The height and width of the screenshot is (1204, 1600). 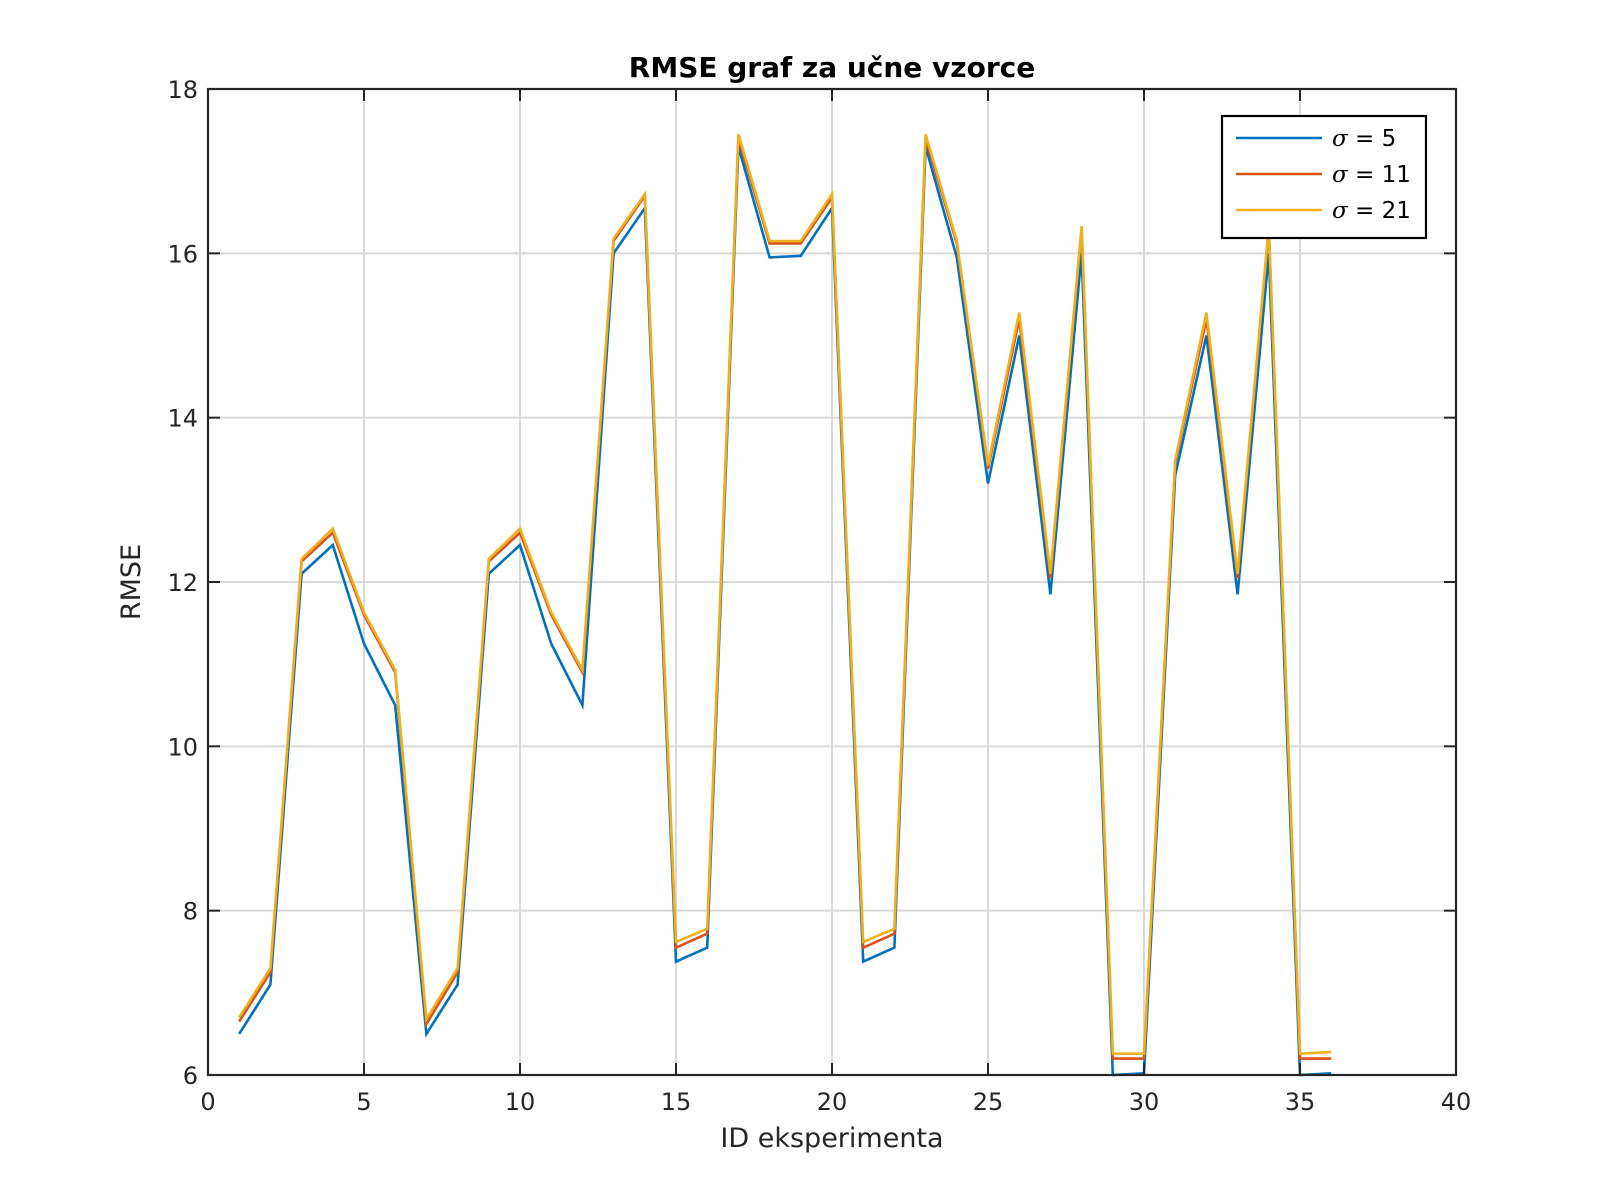 What do you see at coordinates (676, 1102) in the screenshot?
I see `x-tick-label: 15` at bounding box center [676, 1102].